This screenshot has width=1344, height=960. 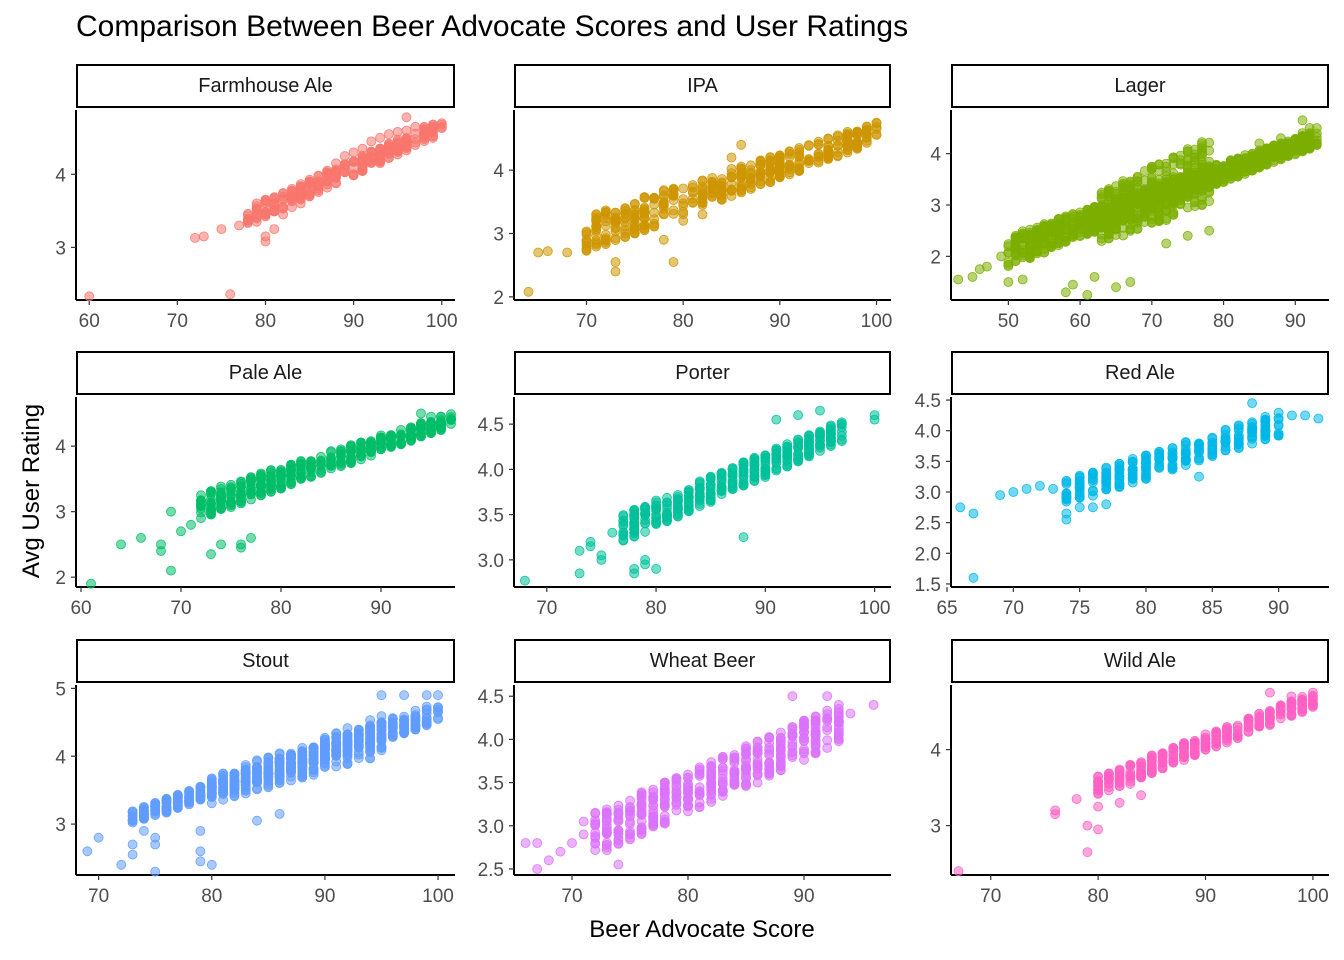 I want to click on y-tick-label: 3.0, so click(x=928, y=493).